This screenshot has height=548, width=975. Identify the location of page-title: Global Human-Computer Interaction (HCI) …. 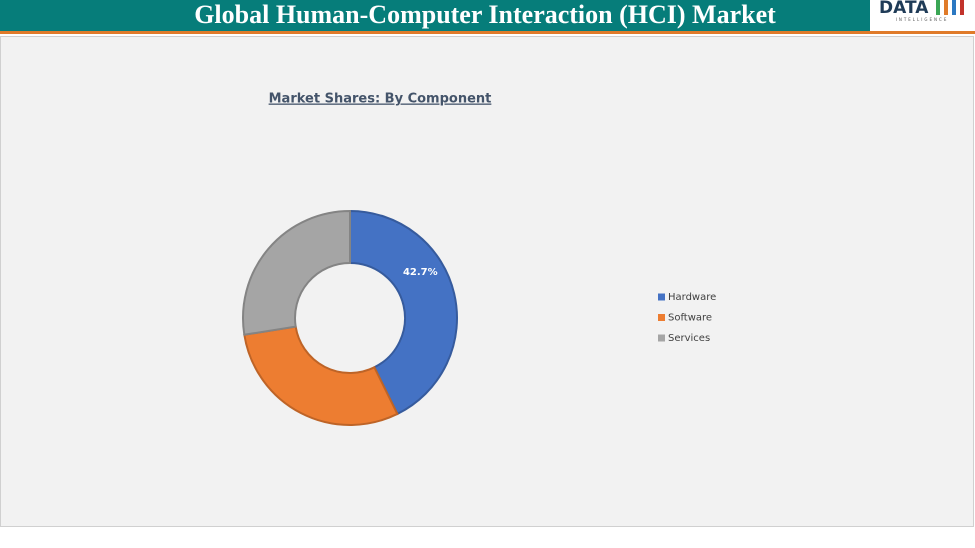
(485, 14).